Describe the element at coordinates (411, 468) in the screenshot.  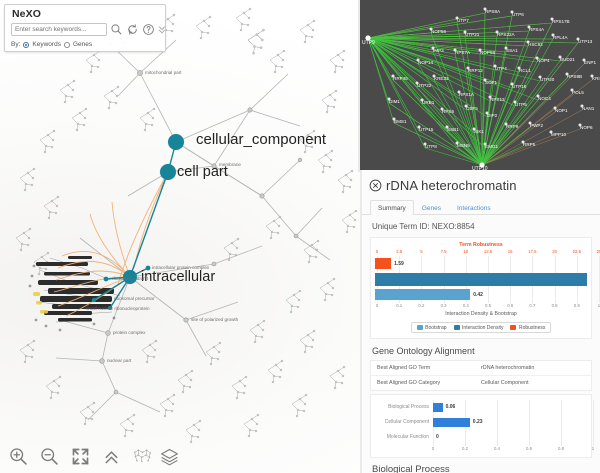
I see `biological-process-title: Biological Process` at that location.